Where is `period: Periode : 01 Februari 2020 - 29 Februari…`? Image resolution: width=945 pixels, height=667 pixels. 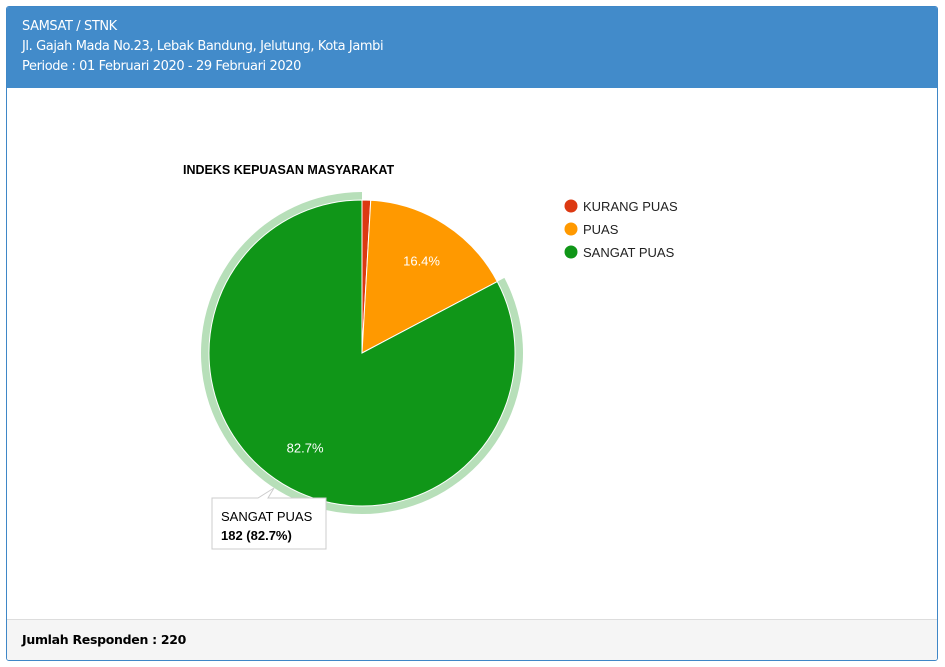 period: Periode : 01 Februari 2020 - 29 Februari… is located at coordinates (161, 66).